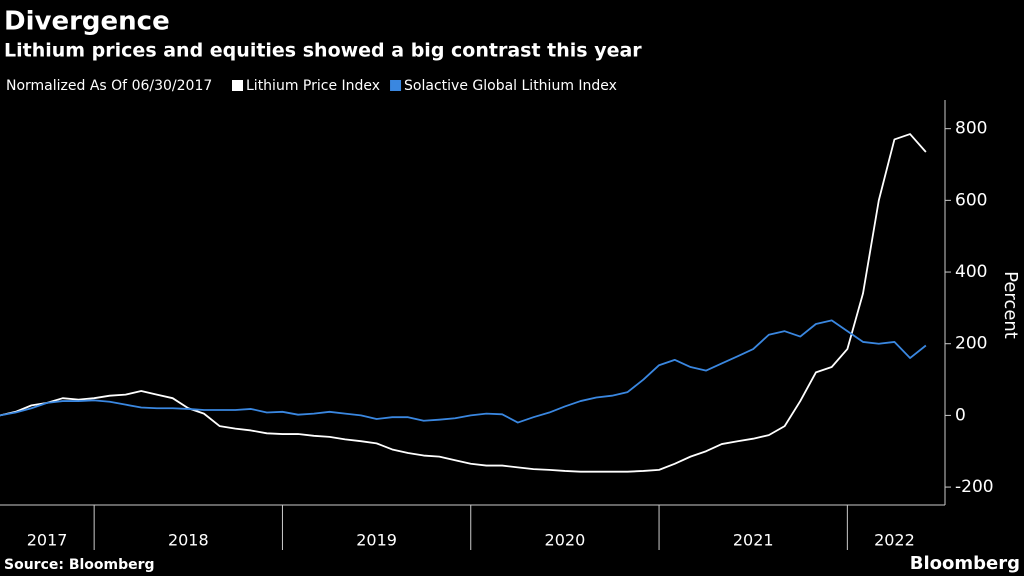 The height and width of the screenshot is (576, 1024). What do you see at coordinates (965, 563) in the screenshot?
I see `logo: Bloomberg` at bounding box center [965, 563].